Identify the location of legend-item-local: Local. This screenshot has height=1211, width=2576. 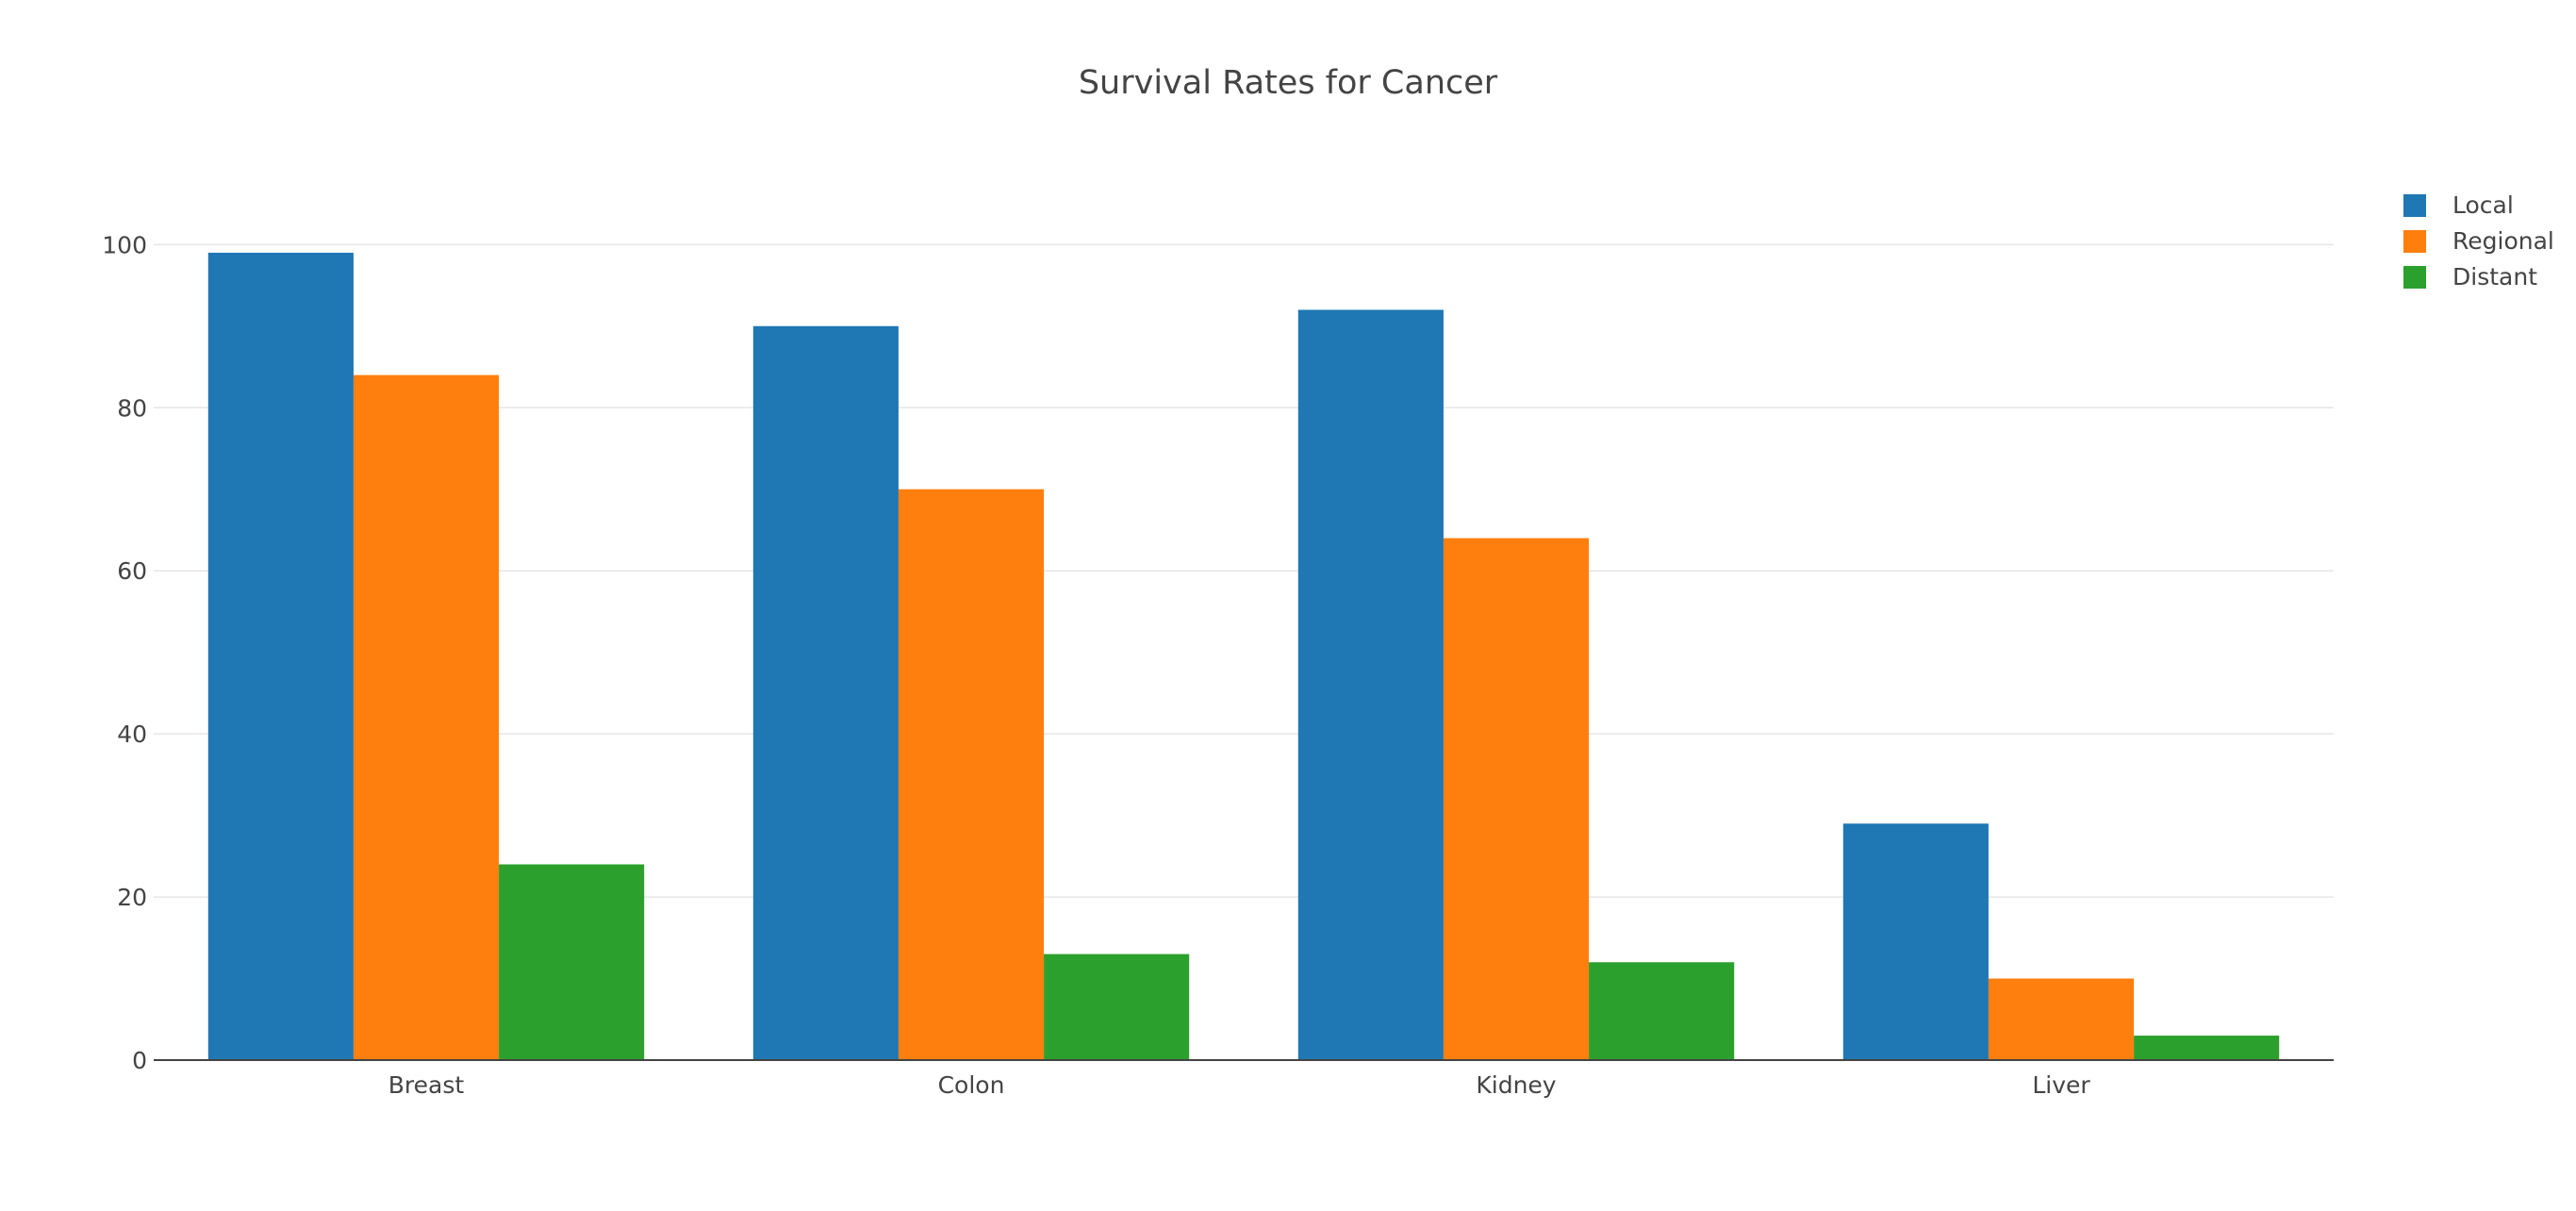
(2458, 205).